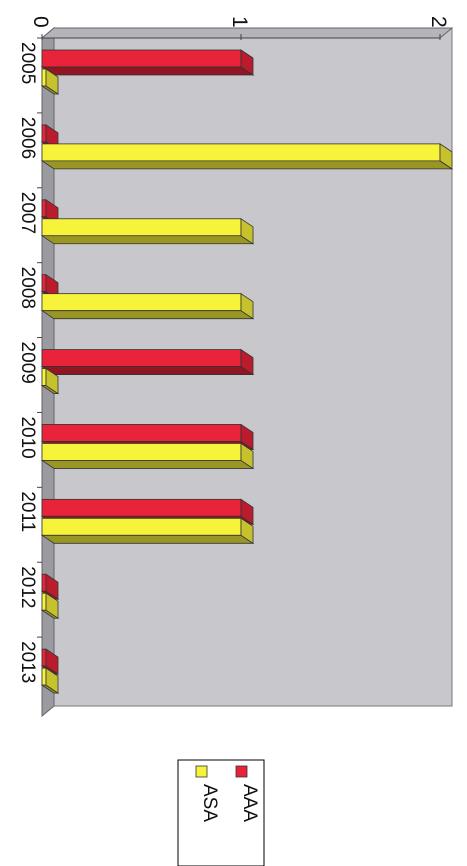 The image size is (467, 866). Describe the element at coordinates (241, 771) in the screenshot. I see `legend-swatch-aaa` at that location.